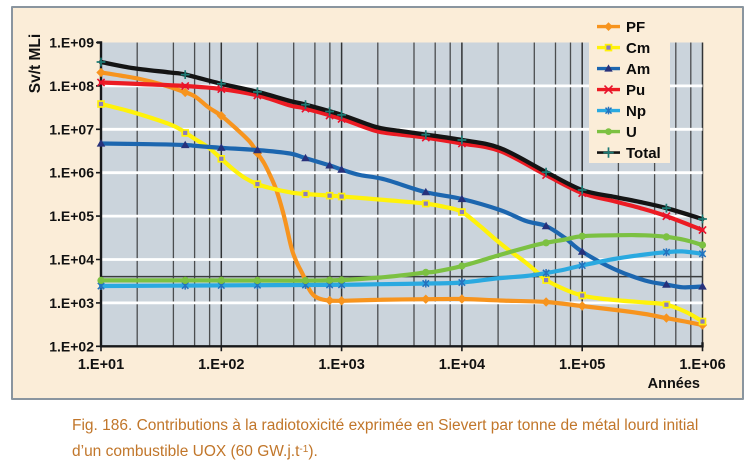 The width and height of the screenshot is (750, 465). Describe the element at coordinates (101, 365) in the screenshot. I see `svg-text: 1.E+01` at that location.